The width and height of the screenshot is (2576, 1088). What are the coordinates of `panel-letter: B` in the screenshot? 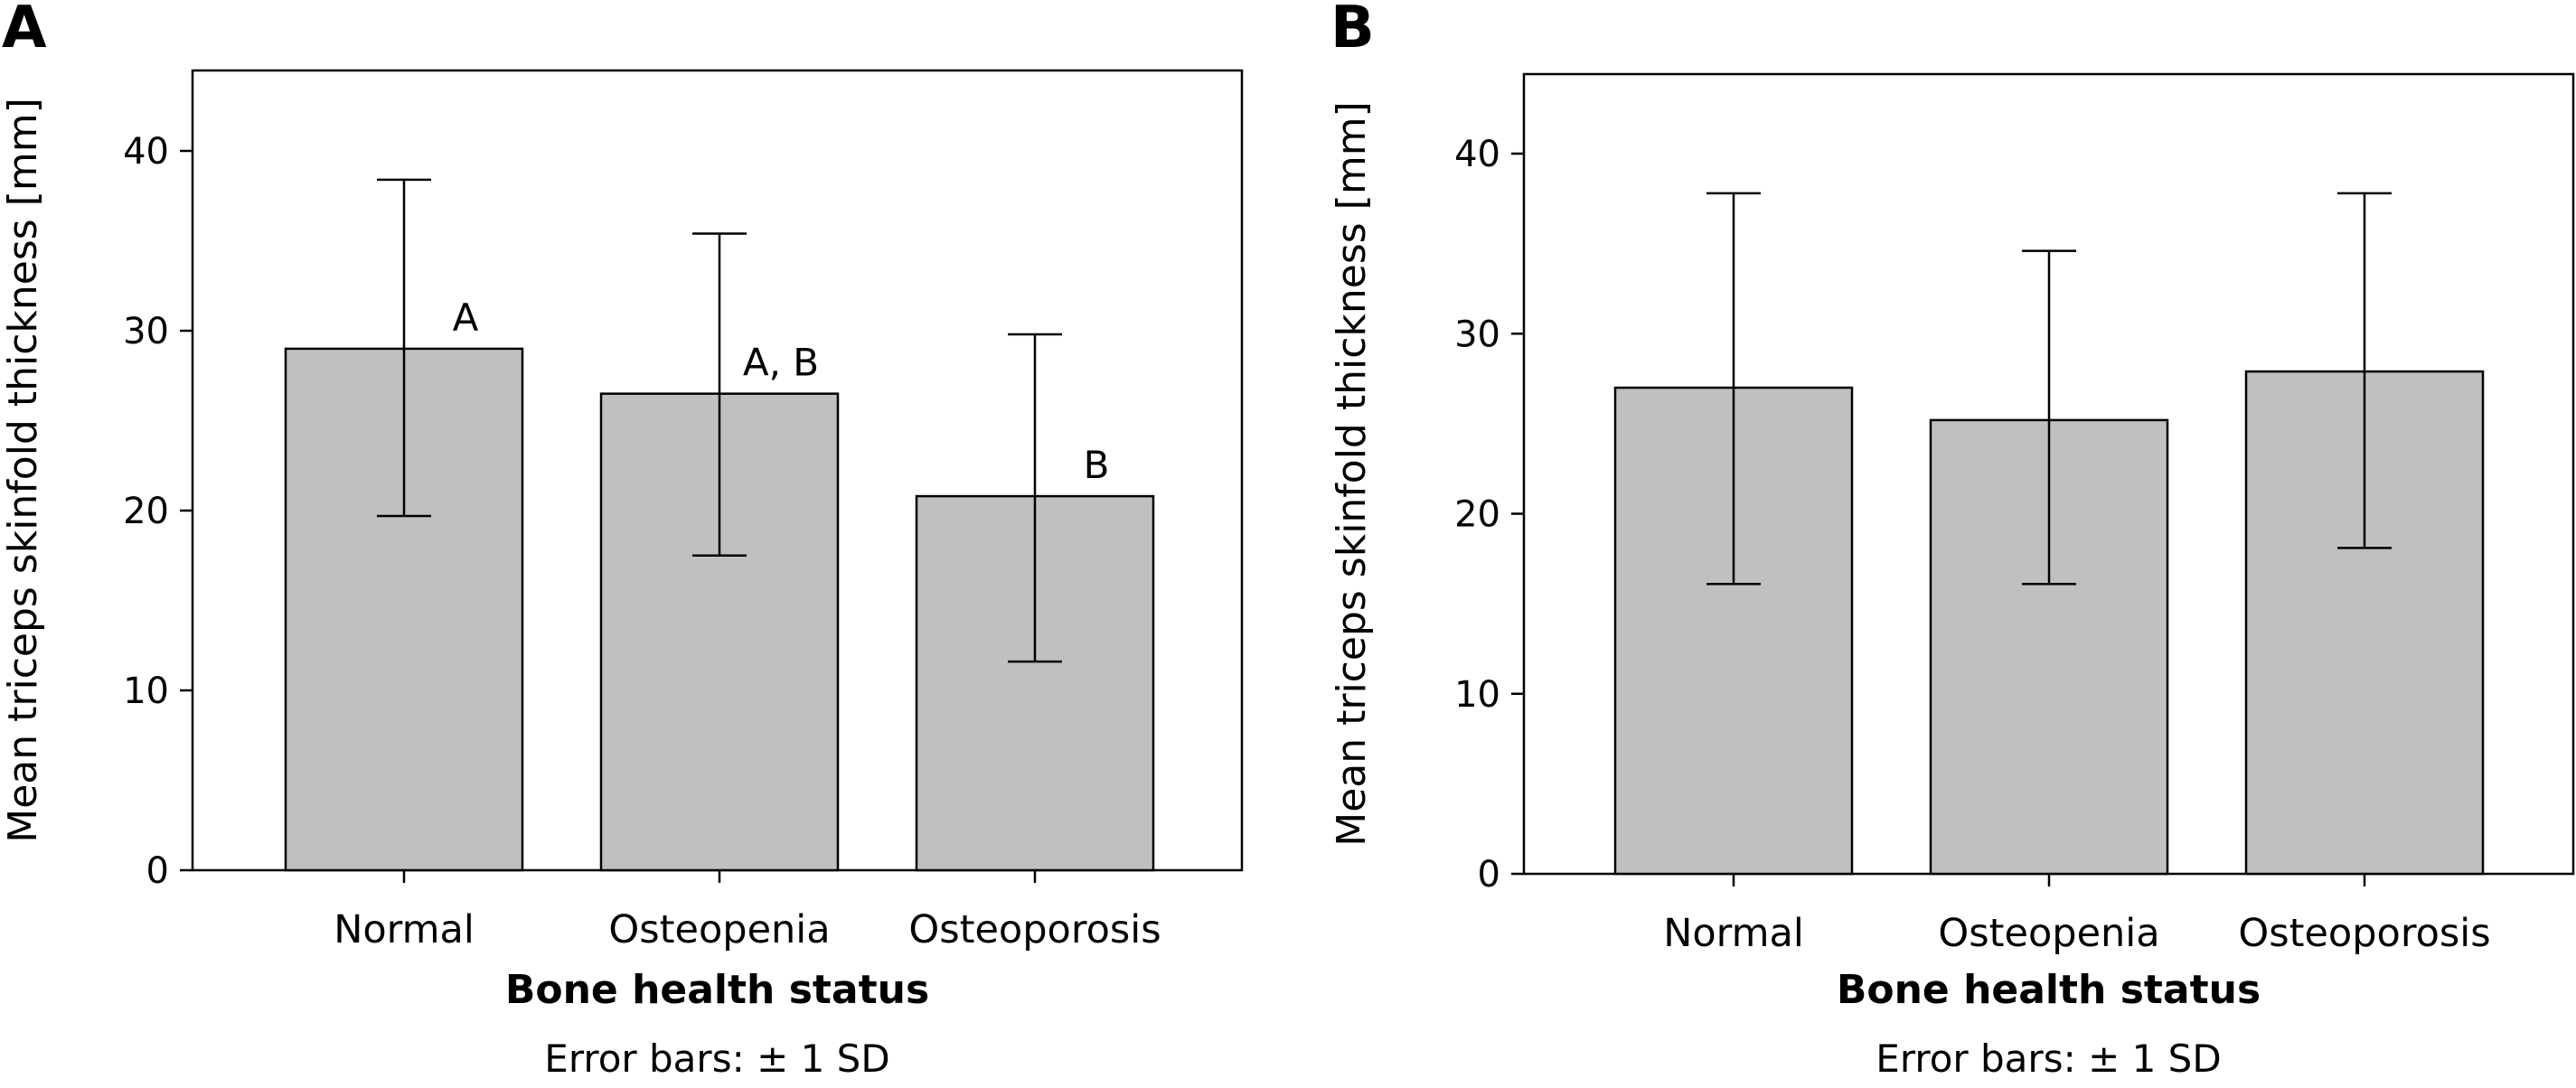 It's located at (1352, 31).